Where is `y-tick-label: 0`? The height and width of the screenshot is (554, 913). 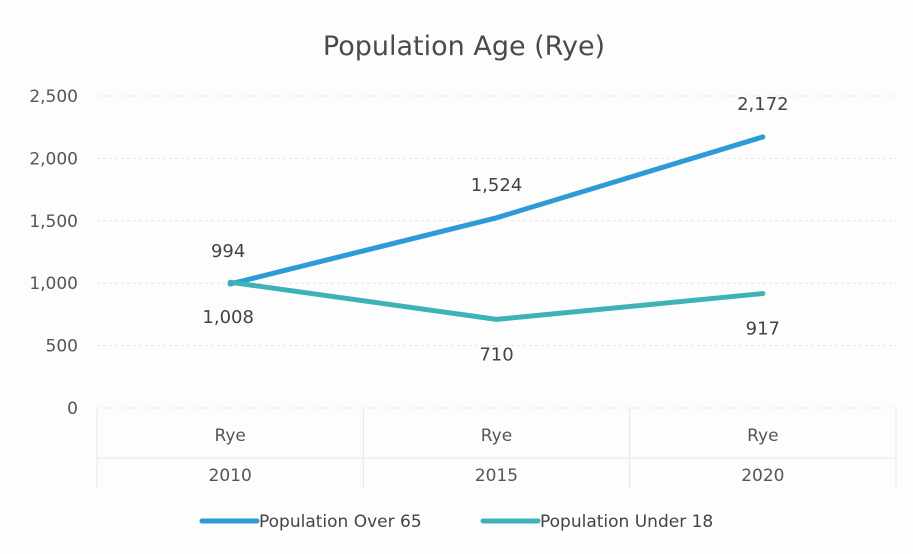 y-tick-label: 0 is located at coordinates (72, 409).